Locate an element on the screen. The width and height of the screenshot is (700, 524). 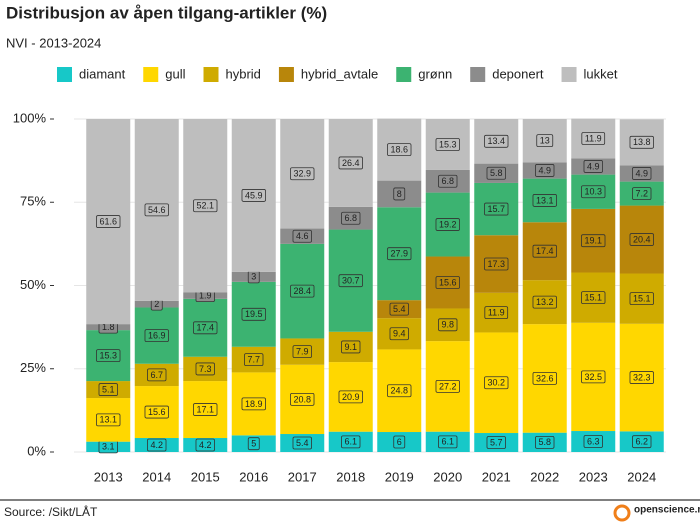
value-label: 3 is located at coordinates (253, 277).